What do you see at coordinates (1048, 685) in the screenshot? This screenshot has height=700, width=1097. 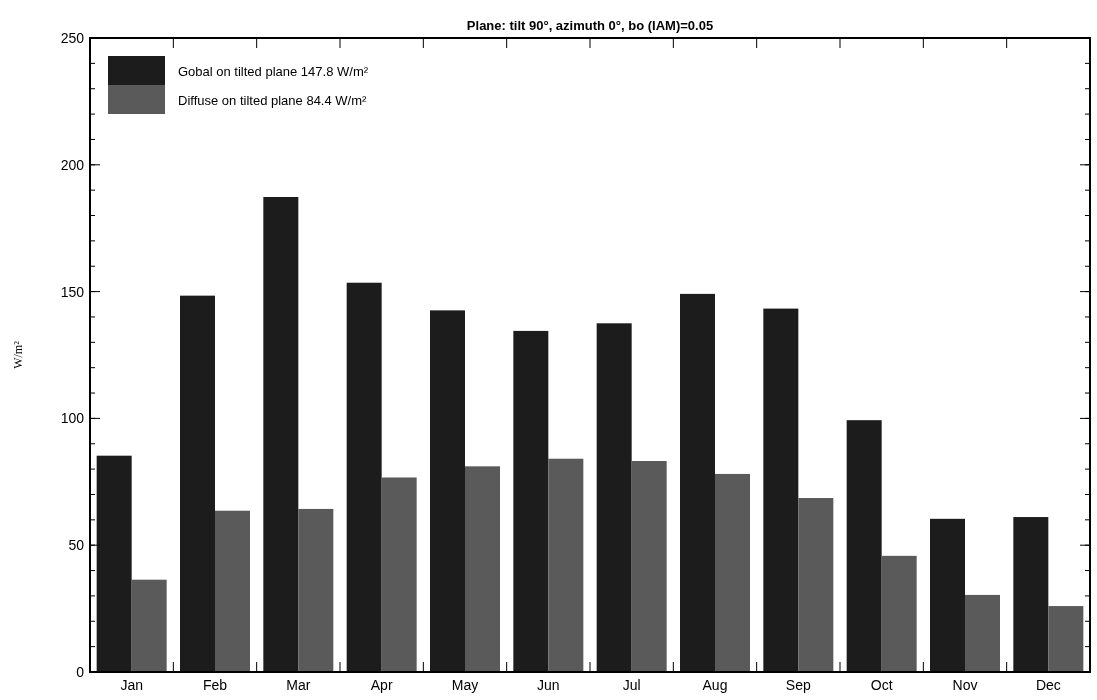 I see `x-tick-label: Dec` at bounding box center [1048, 685].